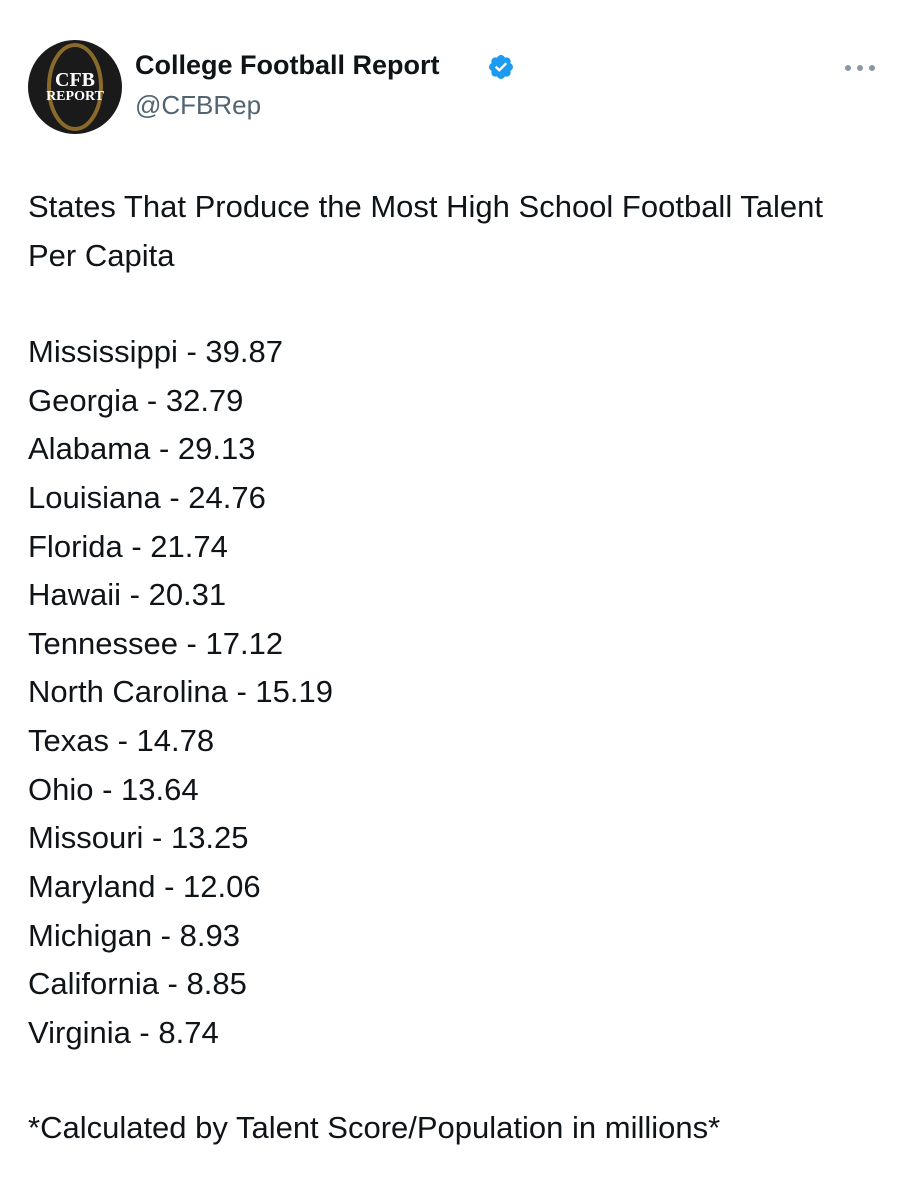  What do you see at coordinates (138, 838) in the screenshot?
I see `ranking-item: Missouri - 13.25` at bounding box center [138, 838].